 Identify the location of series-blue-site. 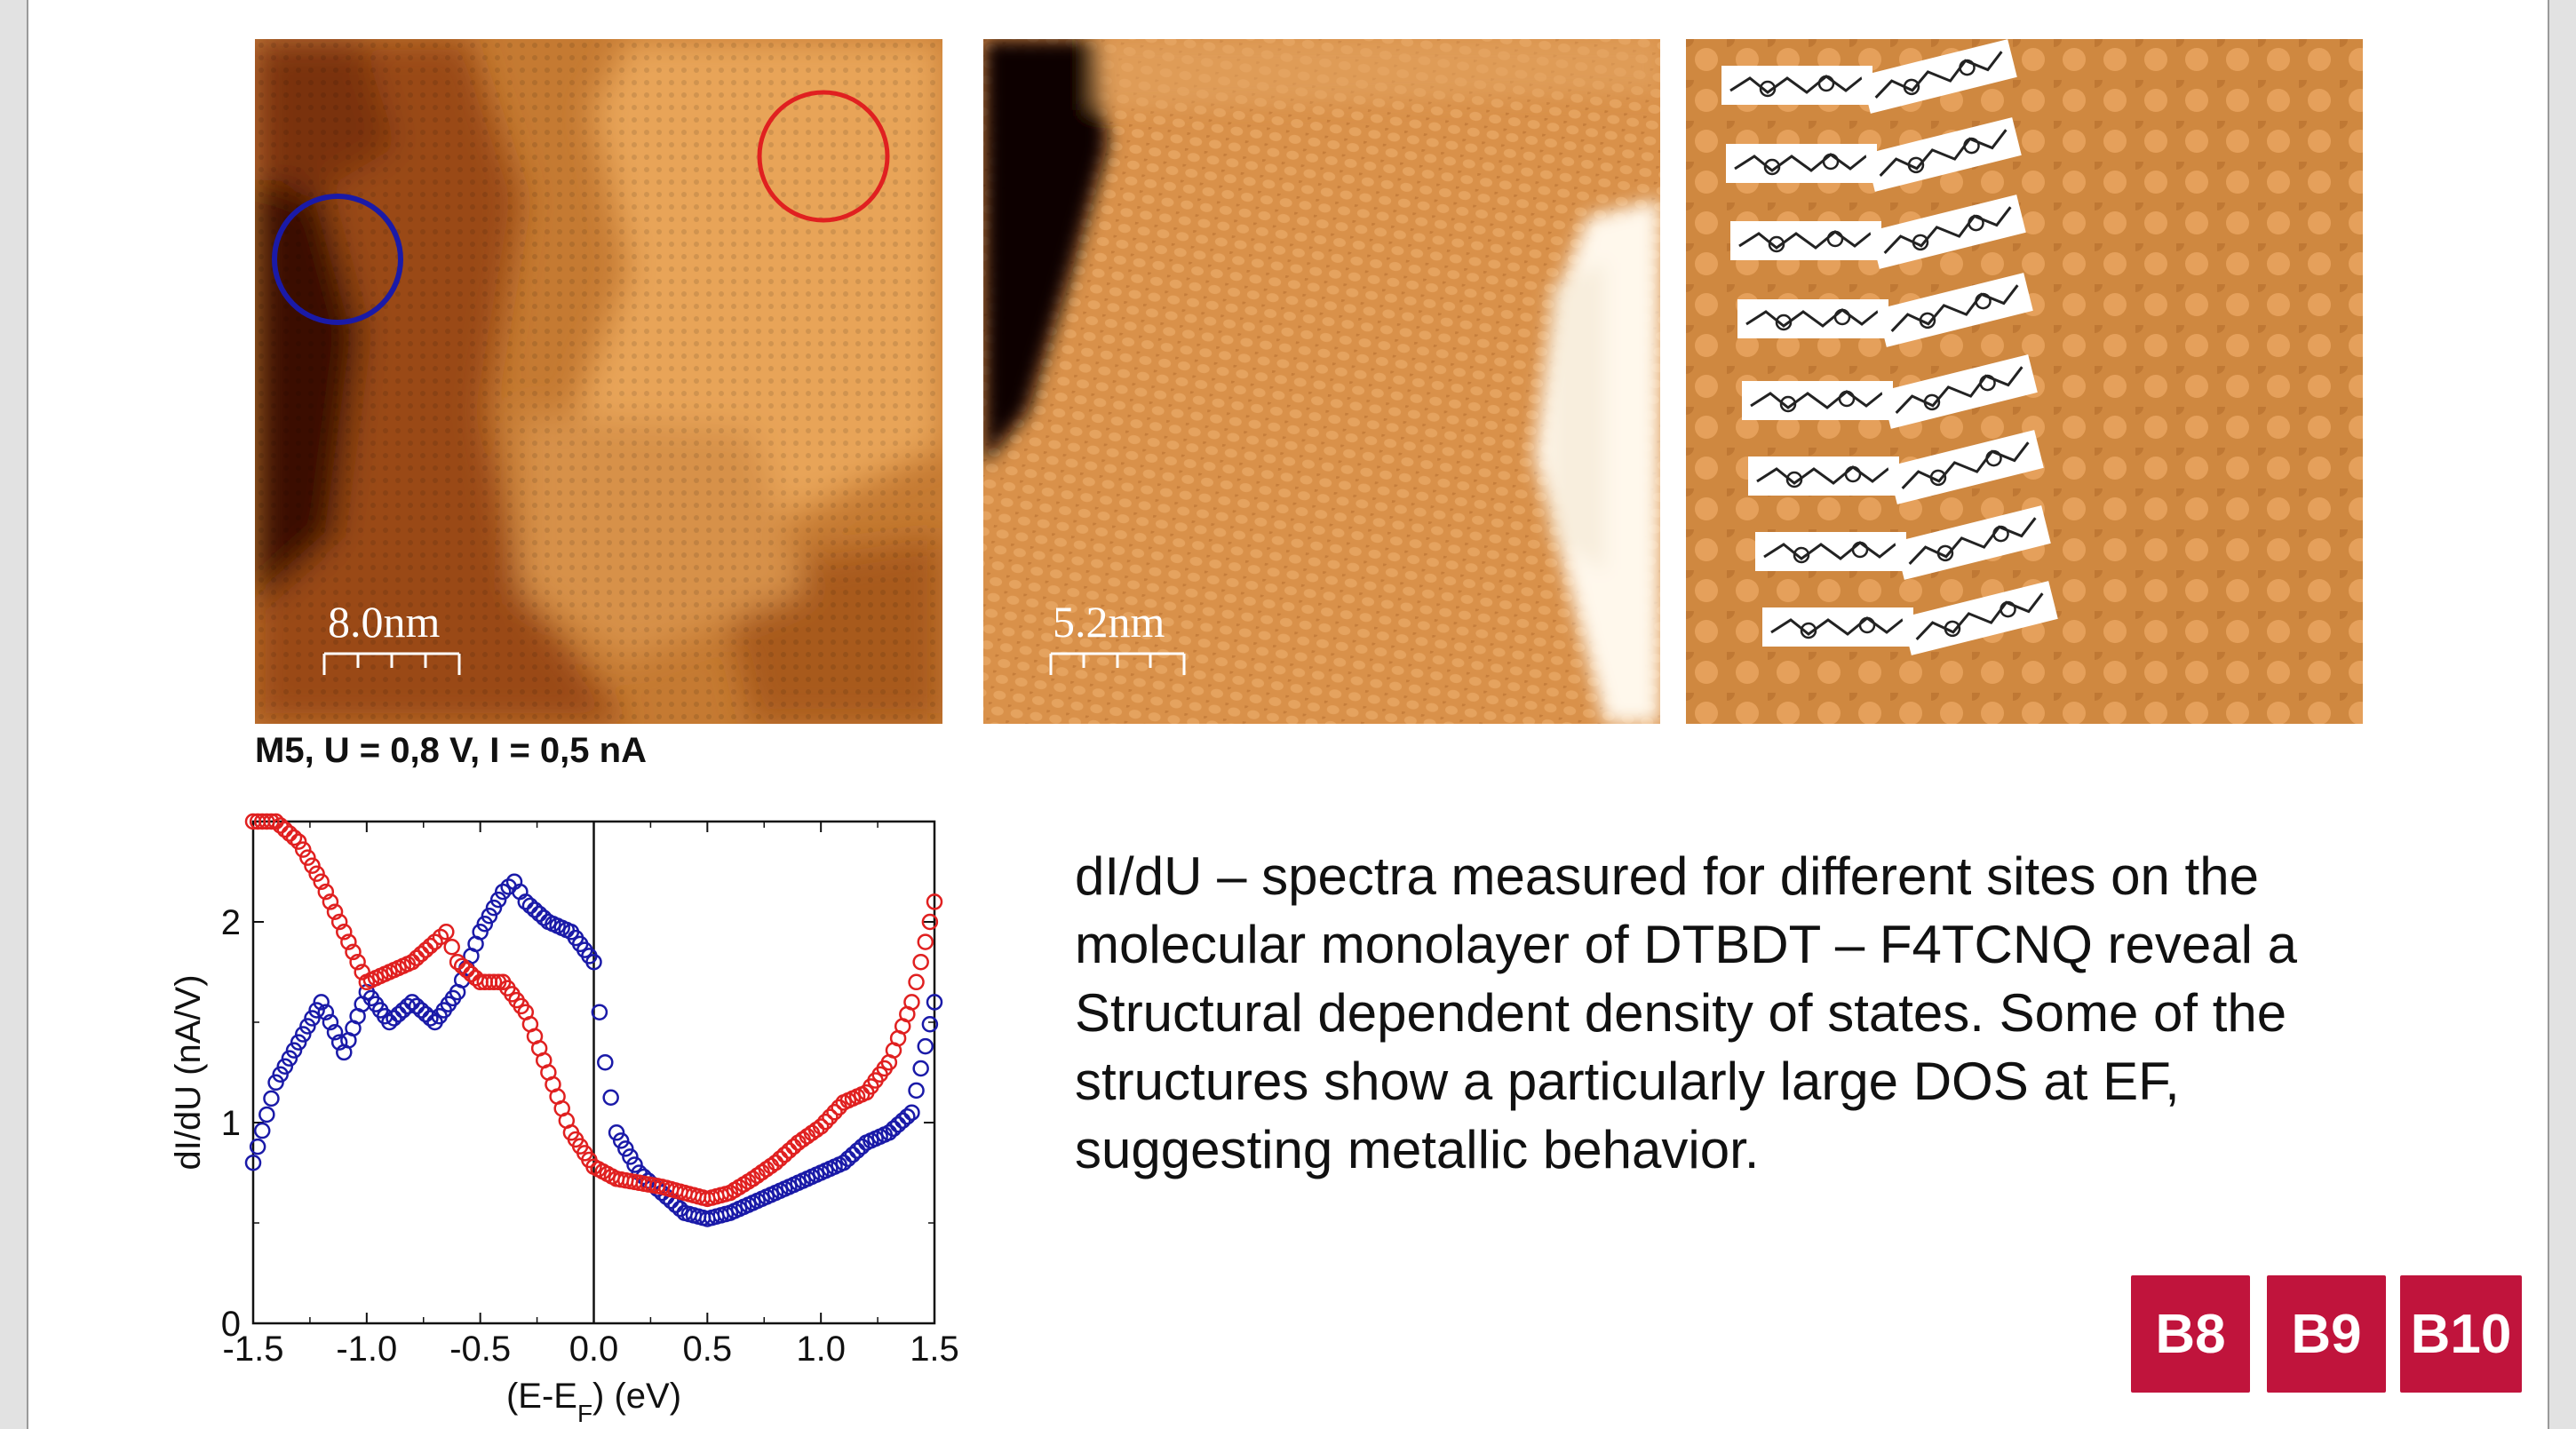
(593, 1050).